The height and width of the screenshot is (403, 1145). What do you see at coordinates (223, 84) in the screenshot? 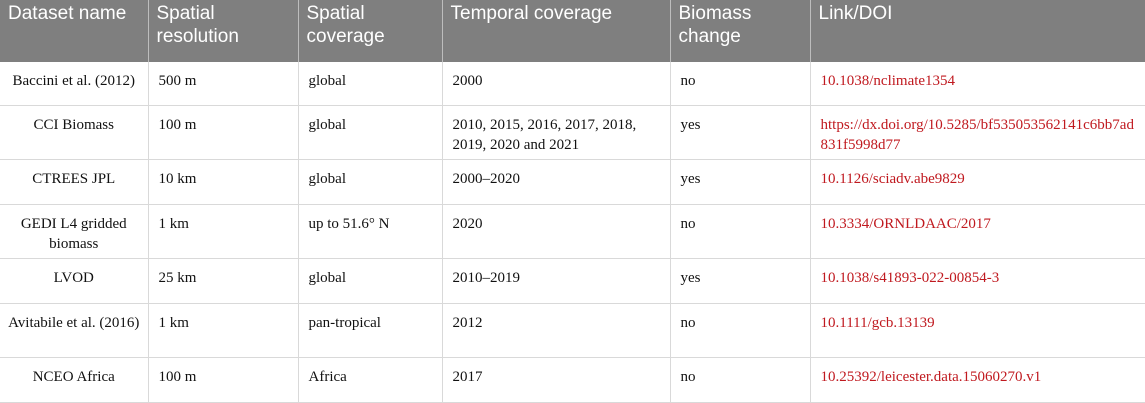
I see `resolution-cell: 500 m` at bounding box center [223, 84].